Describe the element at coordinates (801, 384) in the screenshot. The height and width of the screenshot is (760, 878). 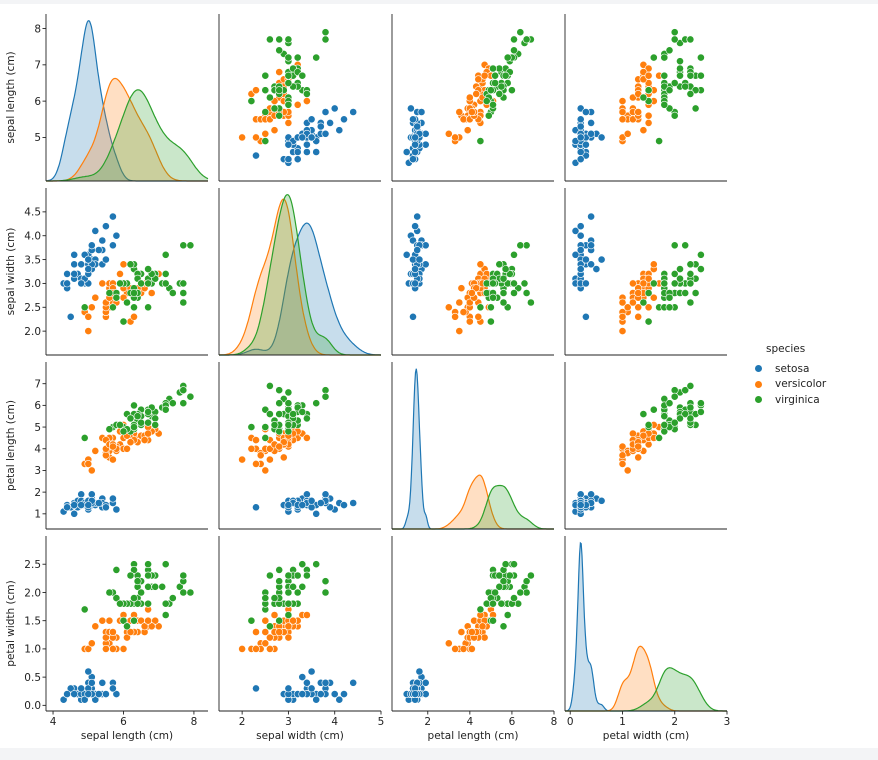
I see `legend-label-versicolor: versicolor` at that location.